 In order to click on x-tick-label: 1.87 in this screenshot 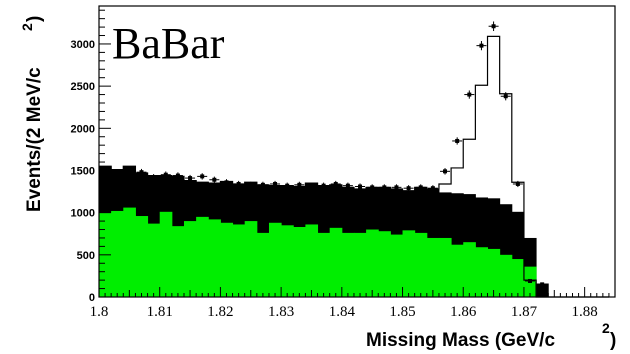, I will do `click(524, 312)`.